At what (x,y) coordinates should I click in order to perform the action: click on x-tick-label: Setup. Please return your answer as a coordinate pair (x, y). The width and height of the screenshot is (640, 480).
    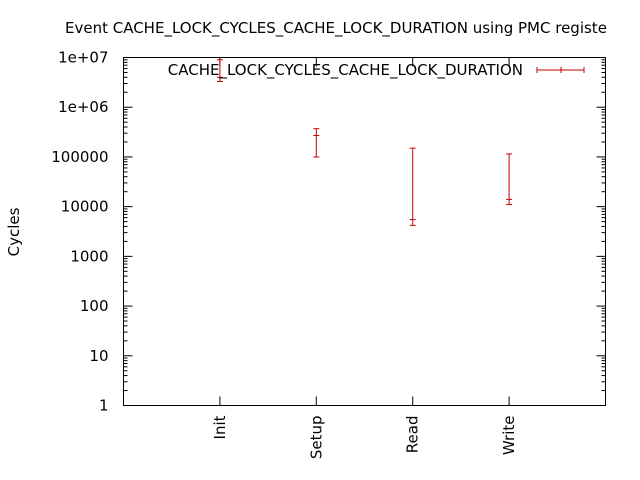
    Looking at the image, I should click on (316, 438).